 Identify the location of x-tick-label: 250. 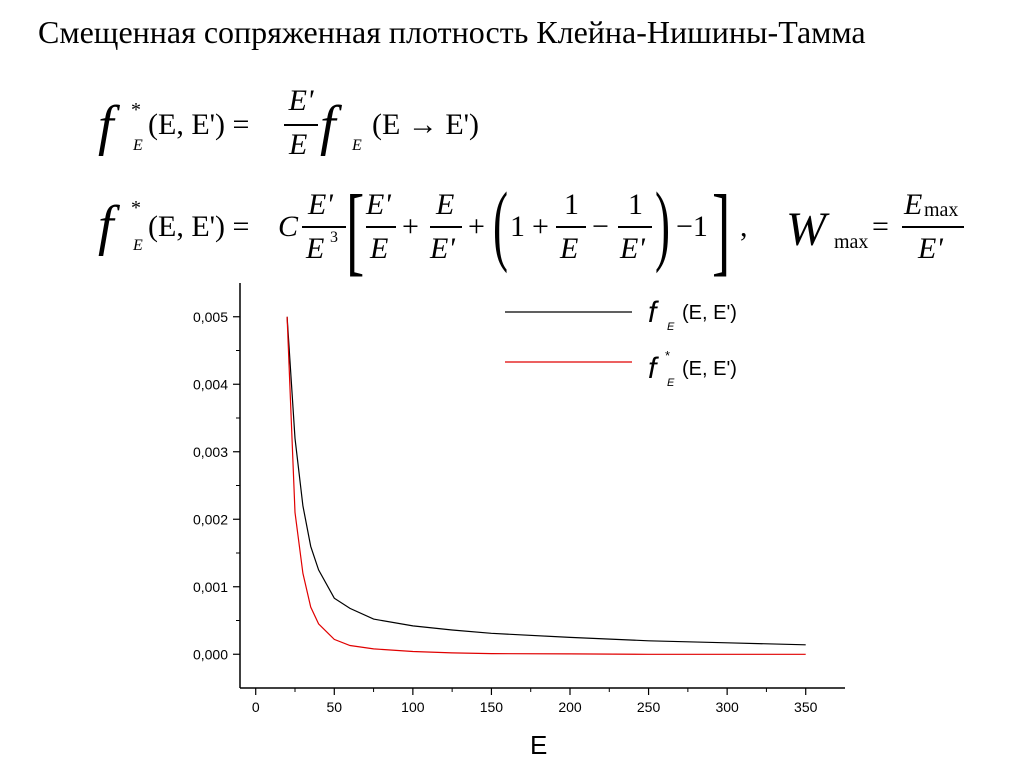
(649, 707).